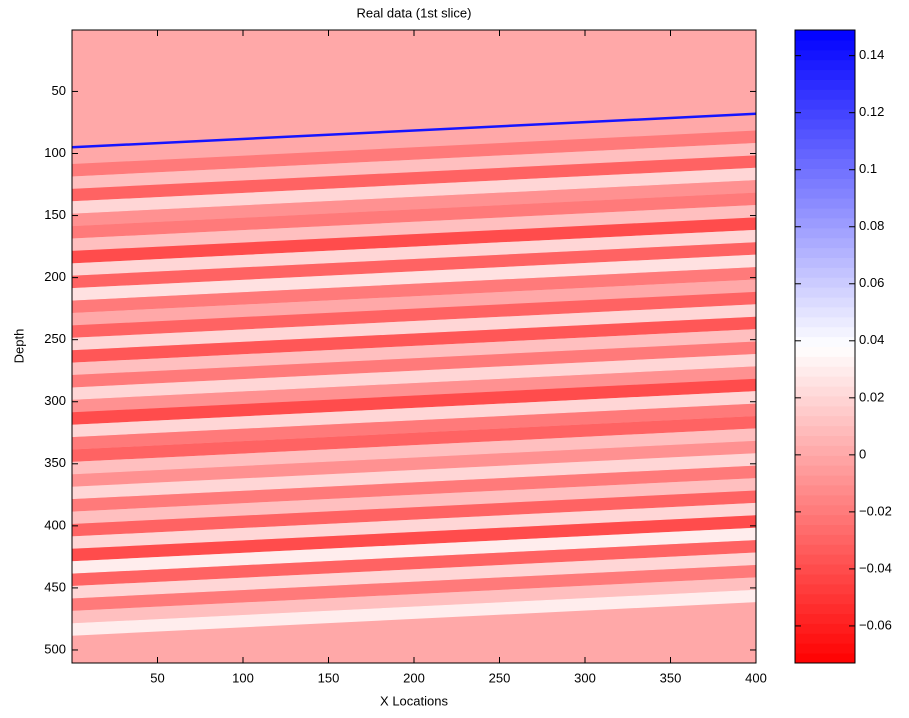  Describe the element at coordinates (55, 400) in the screenshot. I see `y-tick-label: 300` at that location.